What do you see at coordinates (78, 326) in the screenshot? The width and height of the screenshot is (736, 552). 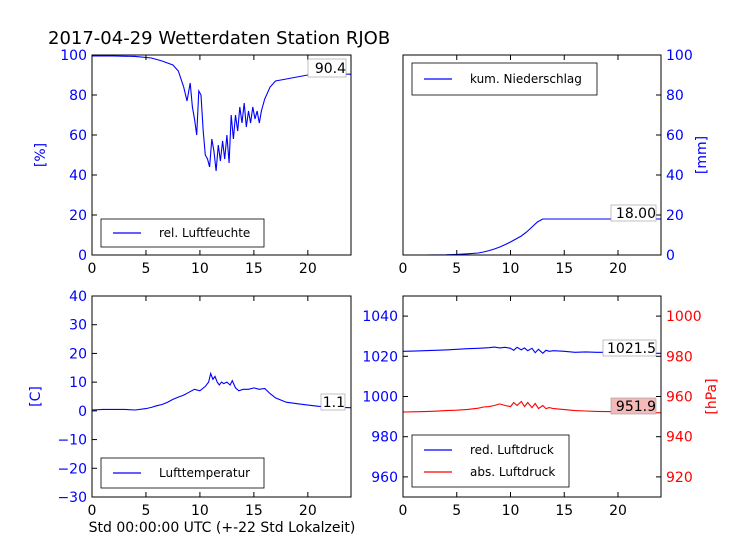 I see `y-tick-label: 30` at bounding box center [78, 326].